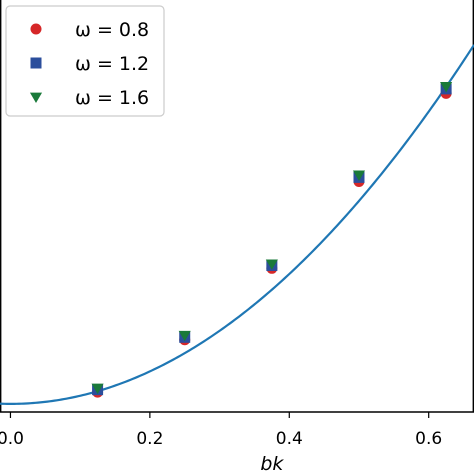  I want to click on x-axis-label: bk, so click(272, 463).